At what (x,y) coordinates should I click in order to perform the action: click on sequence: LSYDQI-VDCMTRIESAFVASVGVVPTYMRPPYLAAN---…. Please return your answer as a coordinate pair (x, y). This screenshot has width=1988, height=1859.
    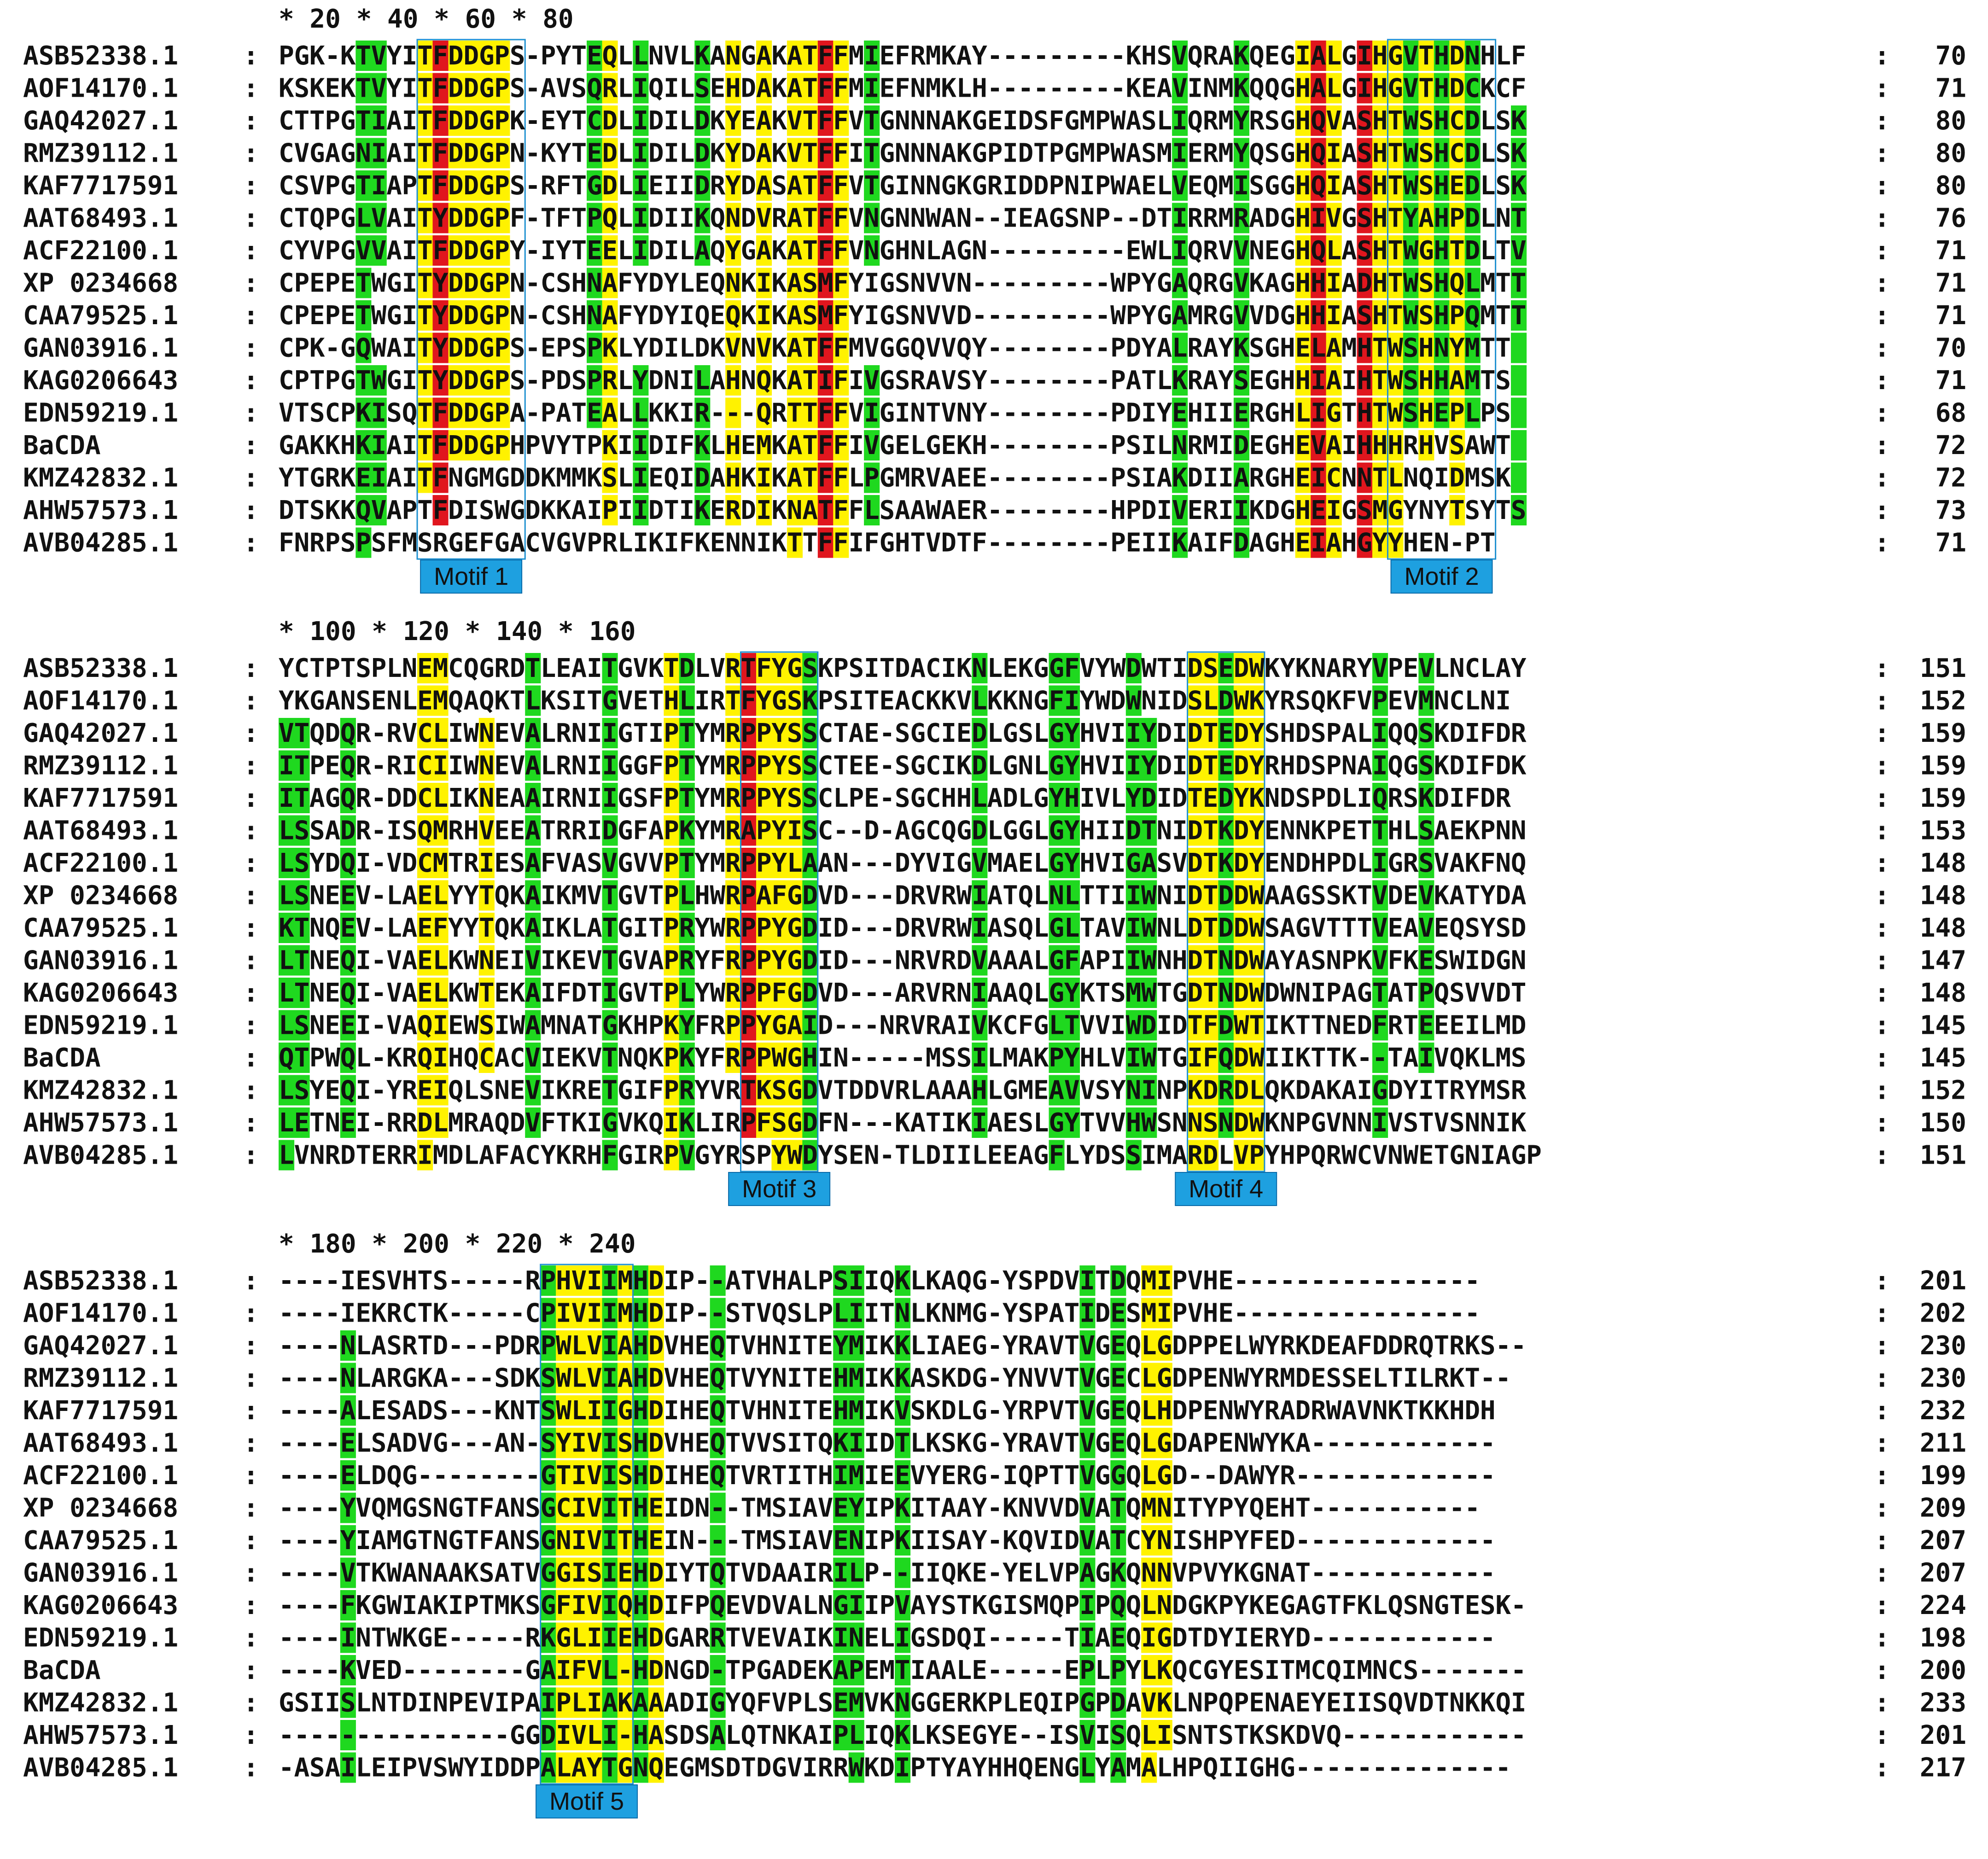
    Looking at the image, I should click on (903, 863).